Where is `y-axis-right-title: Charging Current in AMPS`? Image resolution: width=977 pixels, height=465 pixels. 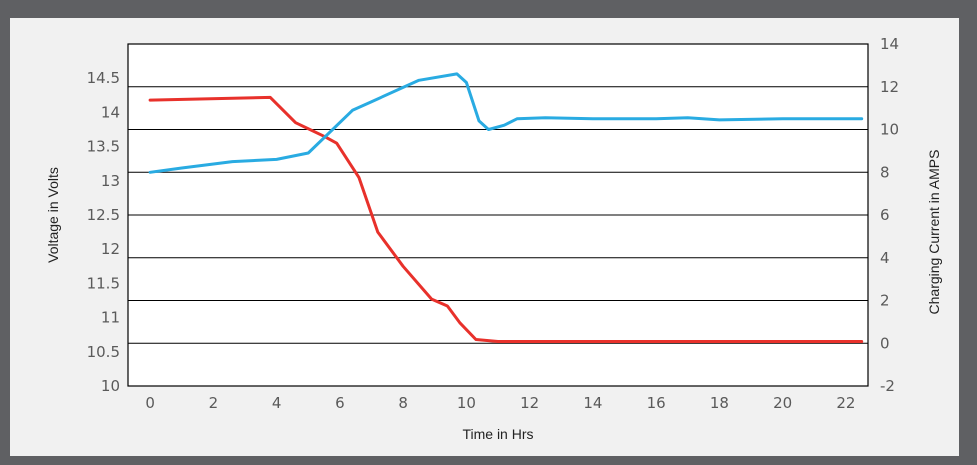
y-axis-right-title: Charging Current in AMPS is located at coordinates (934, 232).